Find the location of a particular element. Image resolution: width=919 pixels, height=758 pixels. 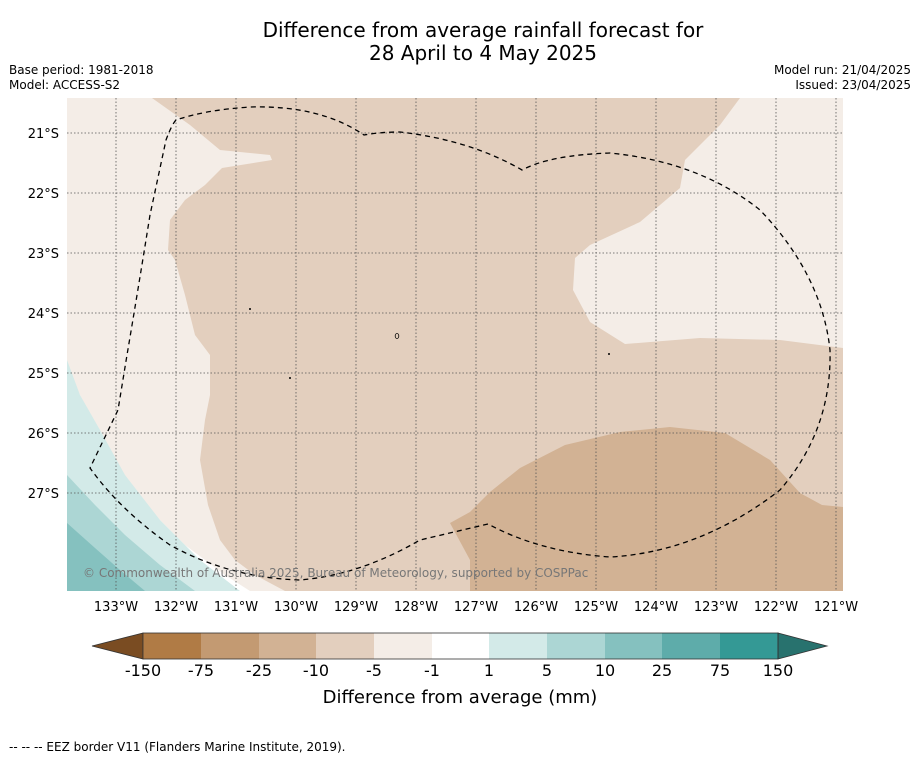

model-name: Model: ACCESS-S2 is located at coordinates (65, 85).